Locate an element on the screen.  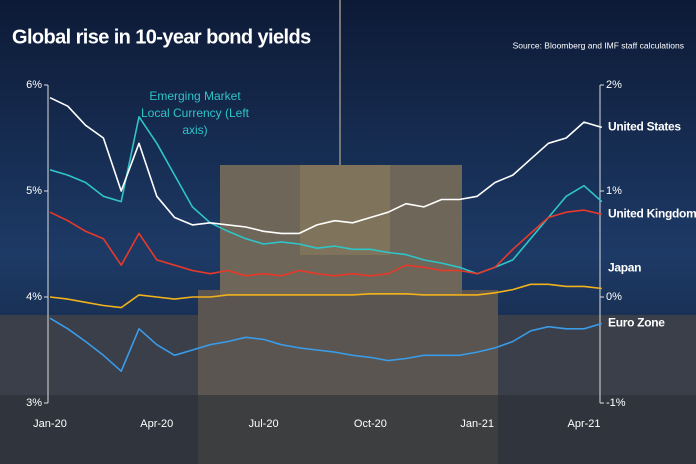
x-tick-label: Oct-20 is located at coordinates (370, 424).